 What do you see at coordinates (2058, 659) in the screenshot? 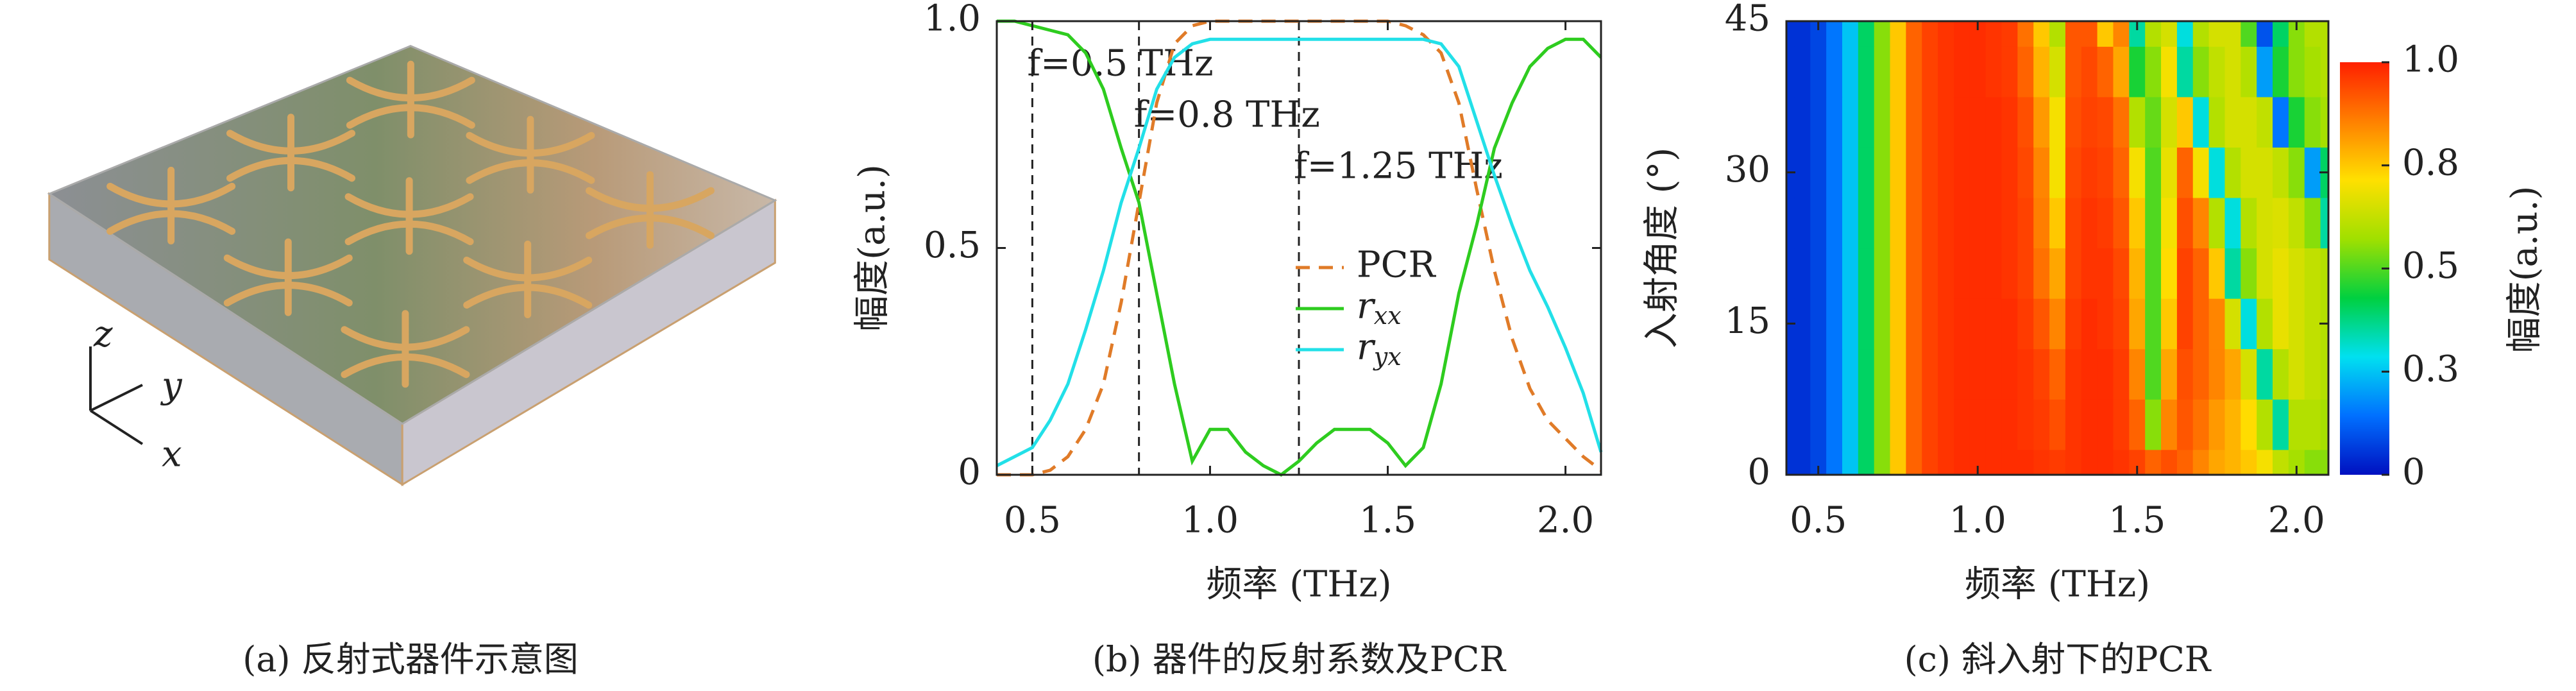
I see `caption: (c) 斜入射下的PCR` at bounding box center [2058, 659].